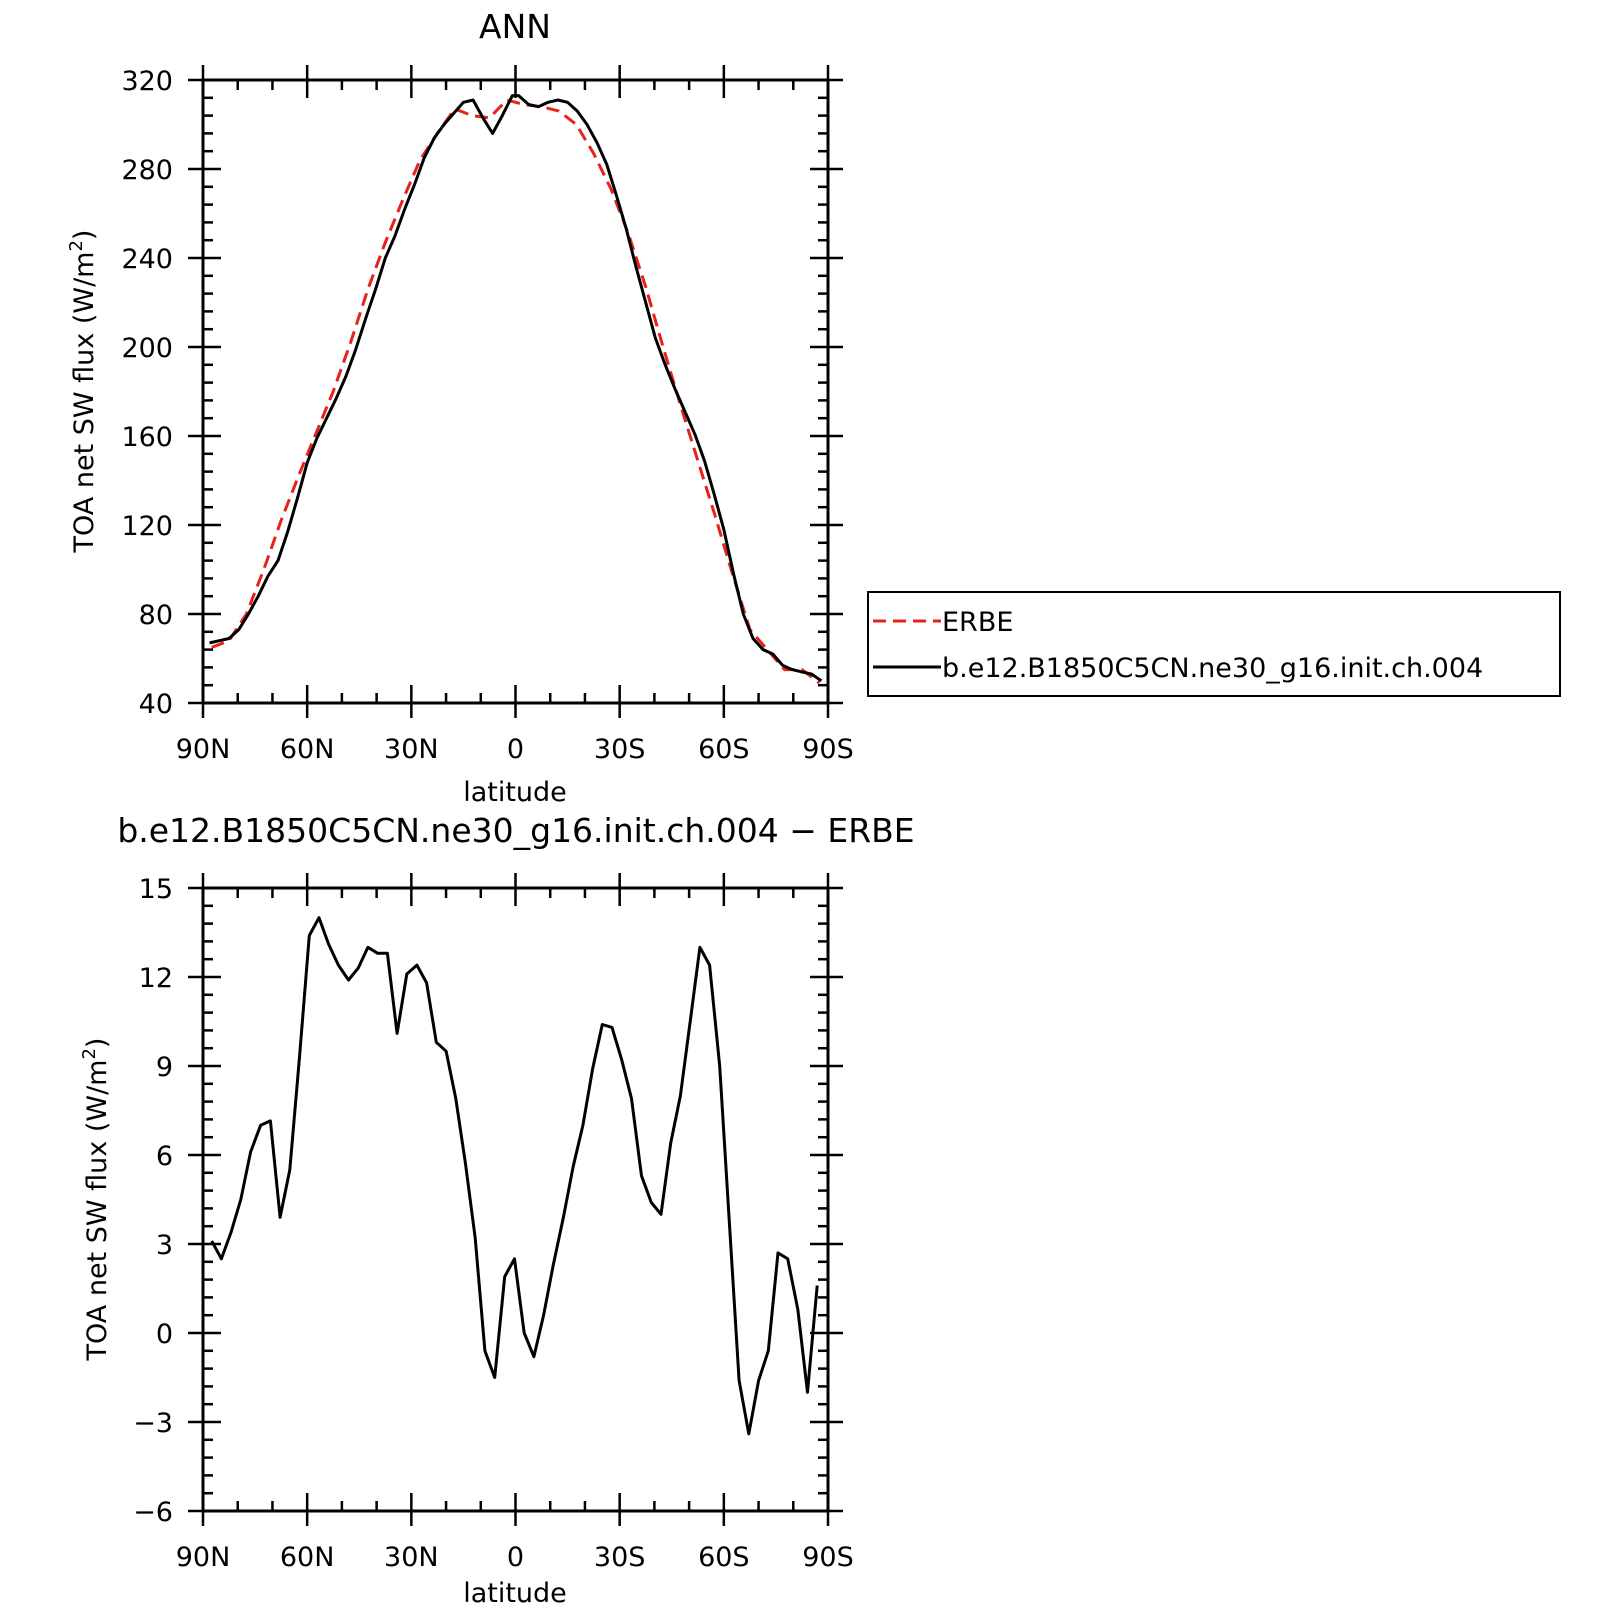  Describe the element at coordinates (977, 622) in the screenshot. I see `legend-label-erbe: ERBE` at that location.